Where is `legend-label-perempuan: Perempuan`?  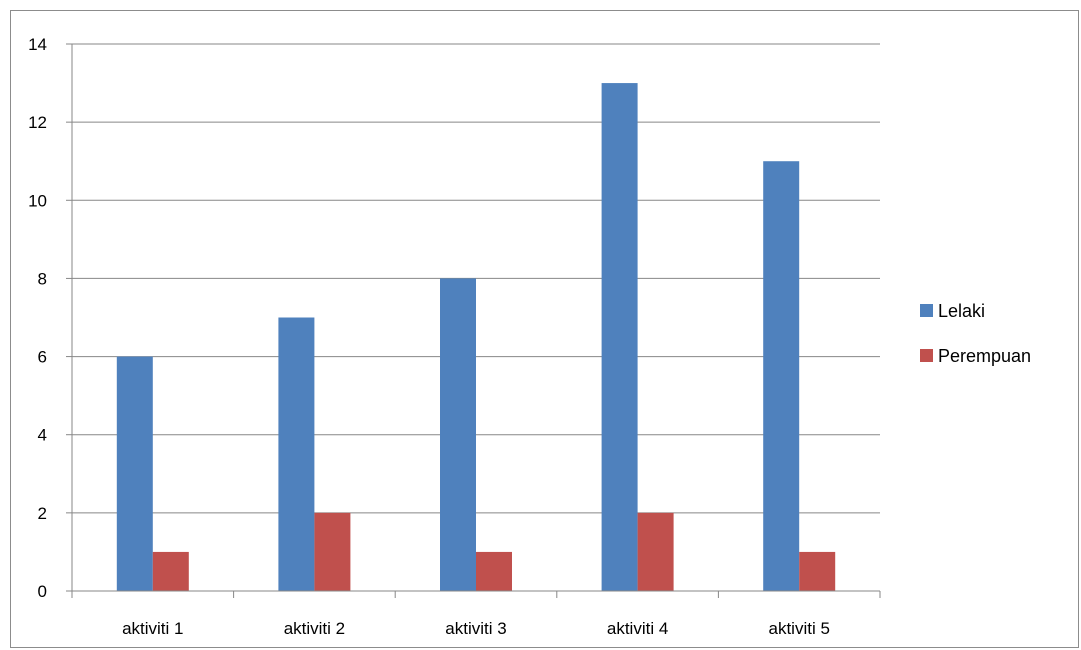
legend-label-perempuan: Perempuan is located at coordinates (984, 356).